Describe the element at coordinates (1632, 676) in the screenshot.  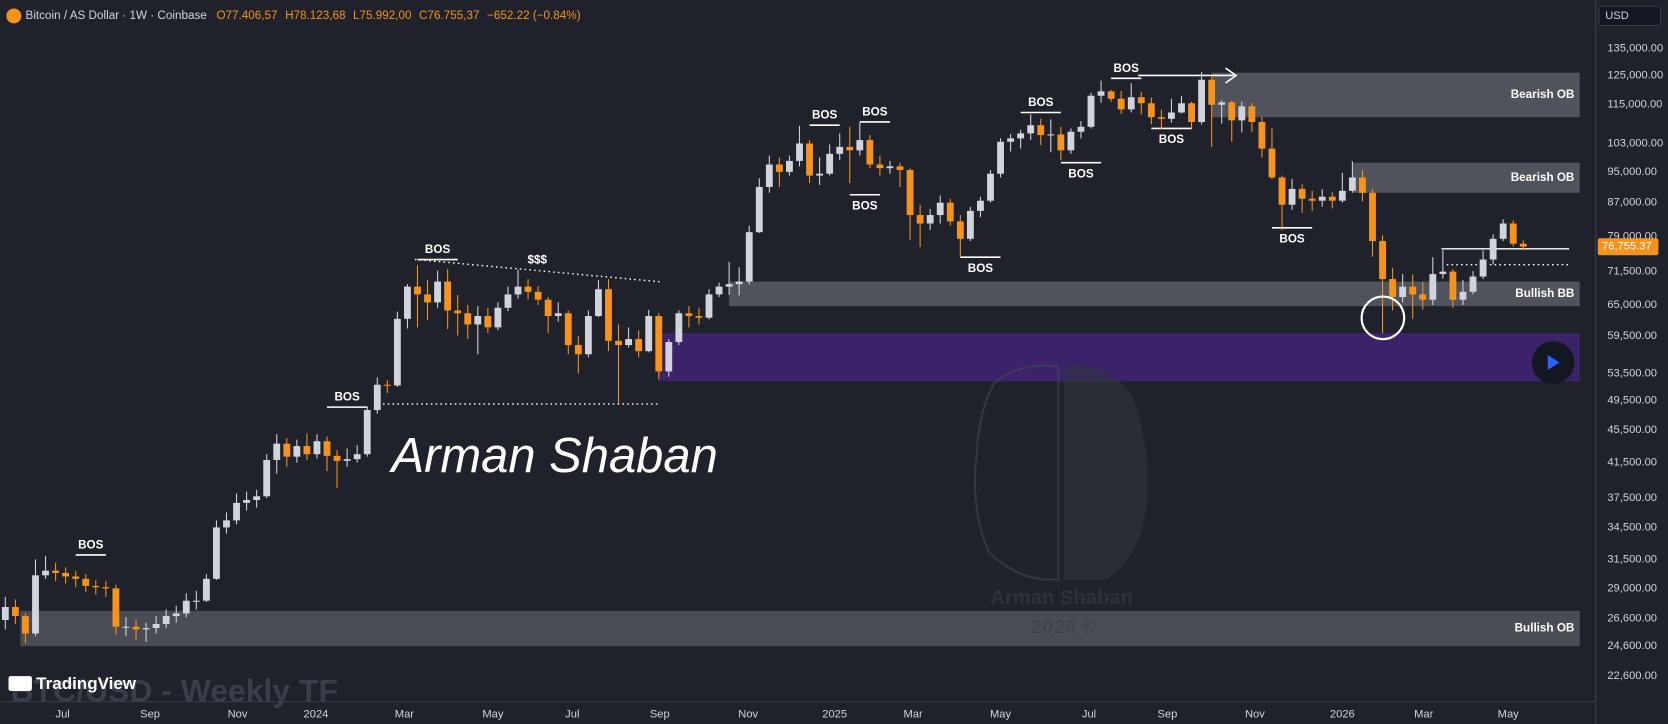
I see `y-tick-label: 22,600.00` at that location.